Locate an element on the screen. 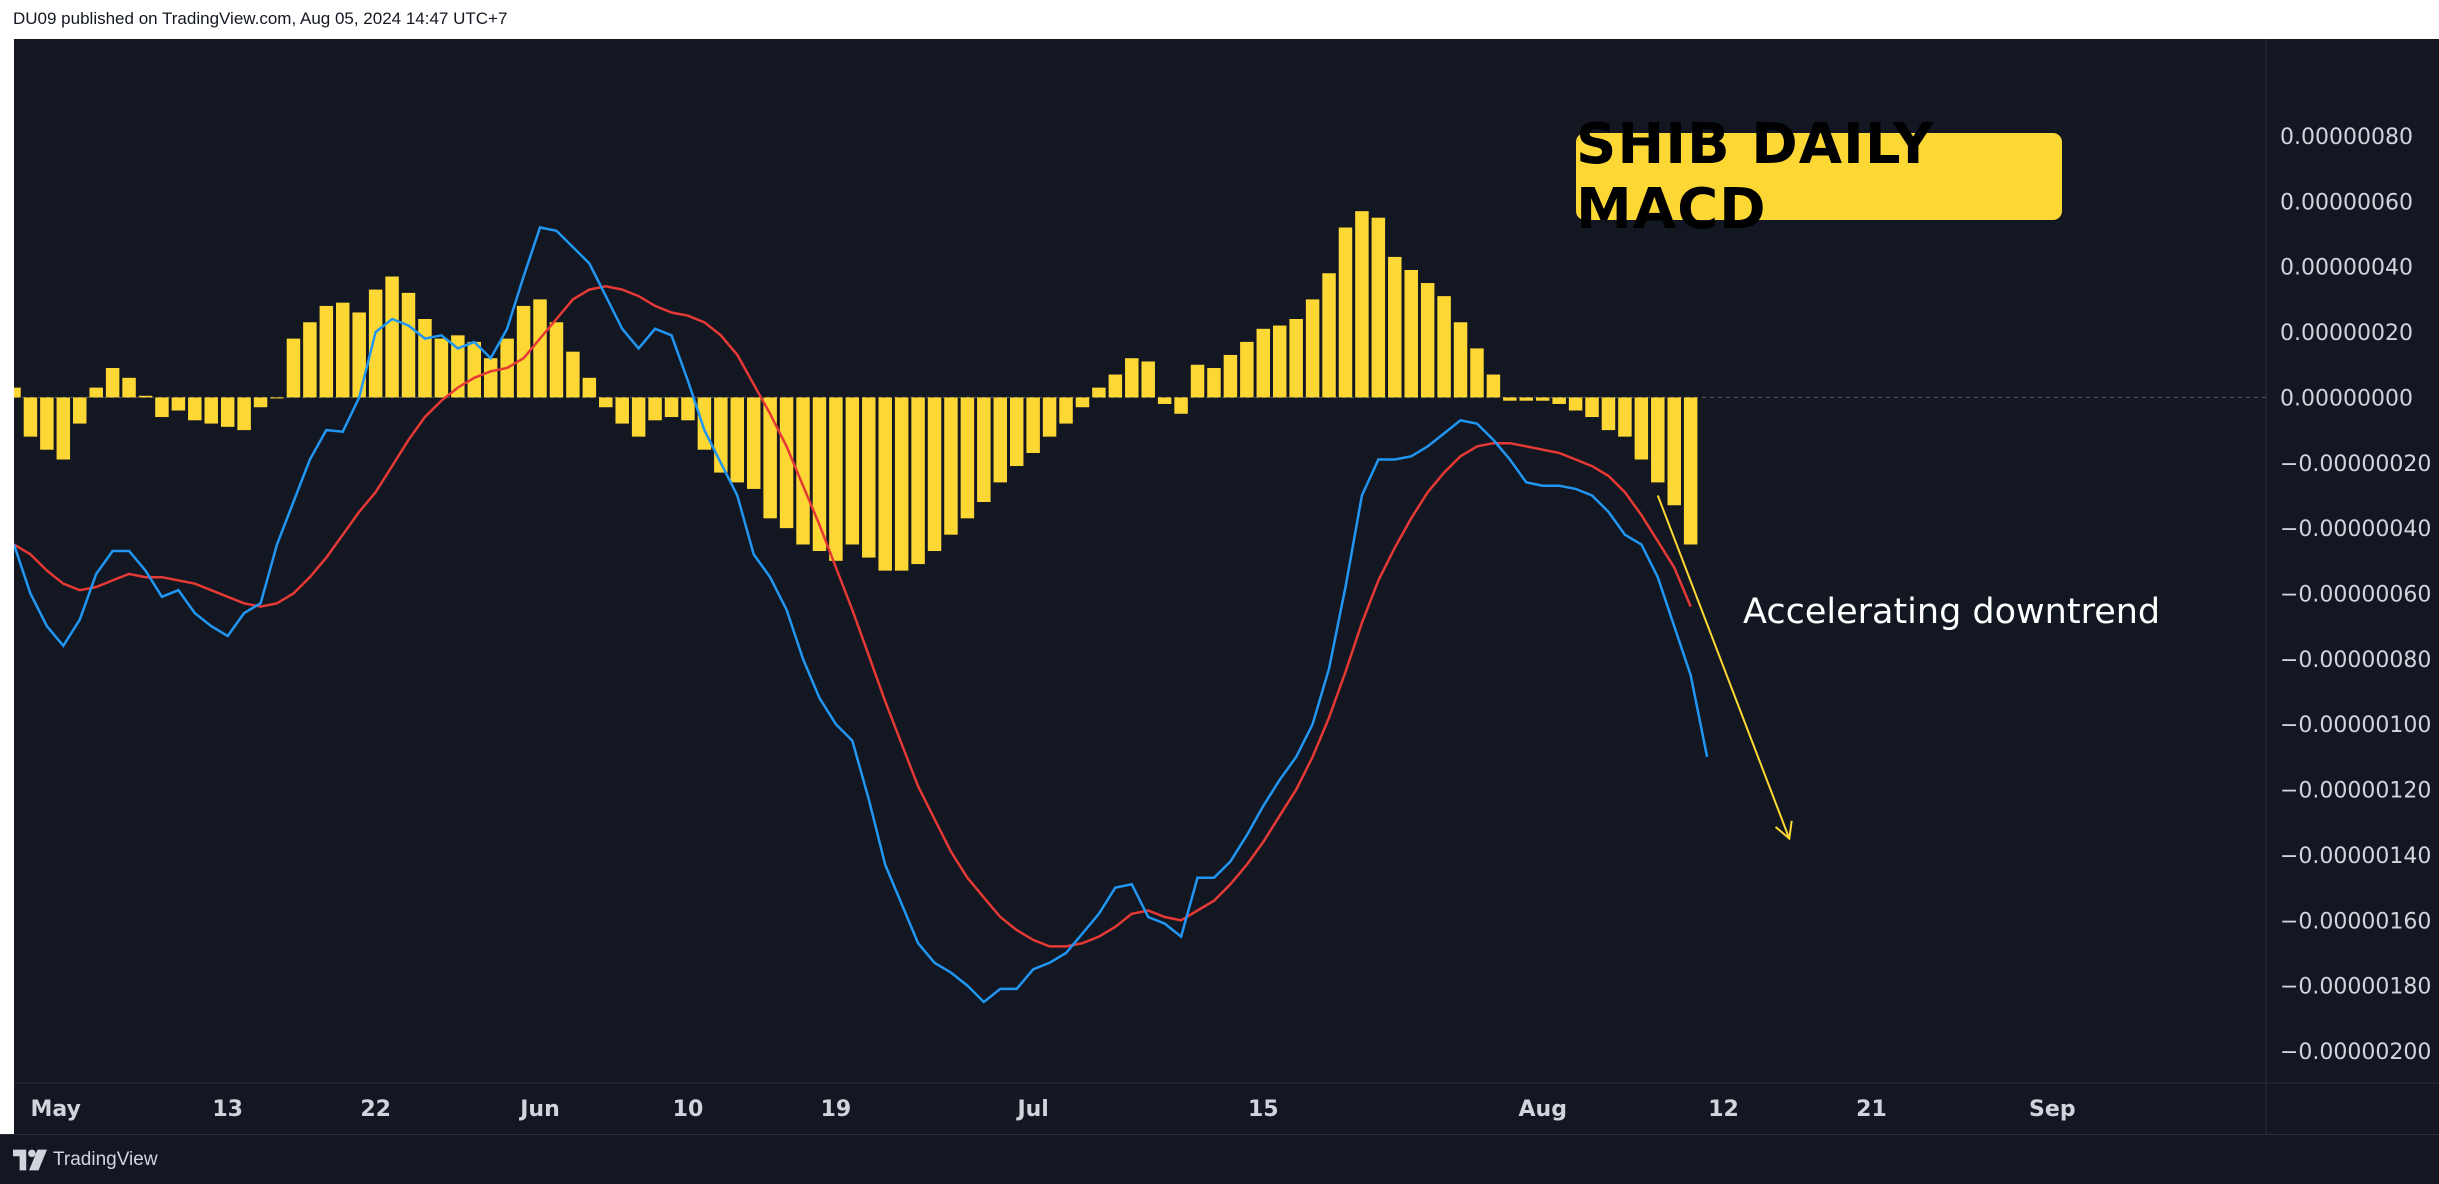  arrow-shaft is located at coordinates (1723, 667).